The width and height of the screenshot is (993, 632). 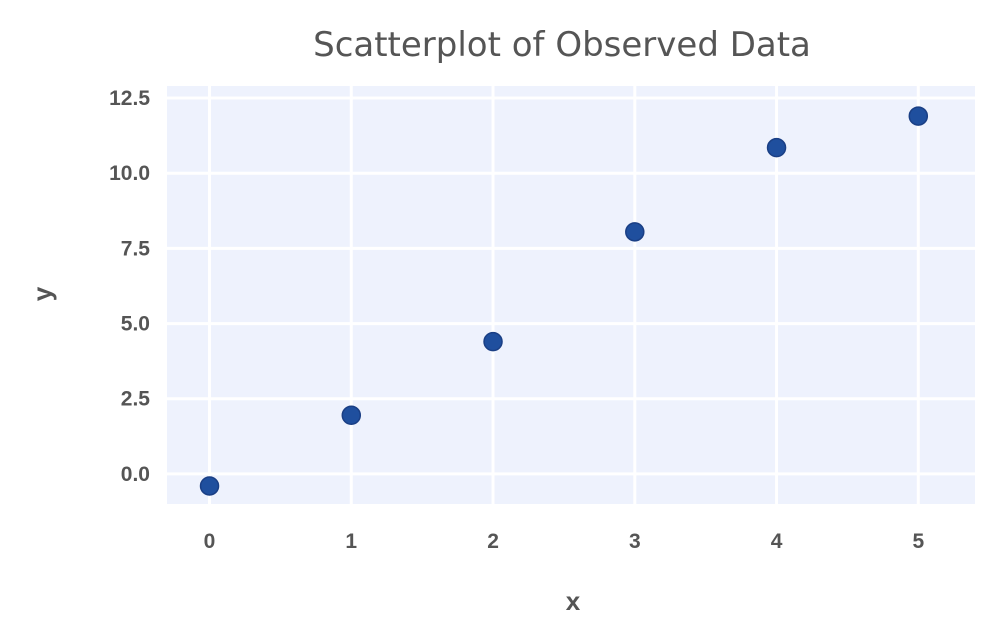 What do you see at coordinates (136, 248) in the screenshot?
I see `y-tick-label: 7.5` at bounding box center [136, 248].